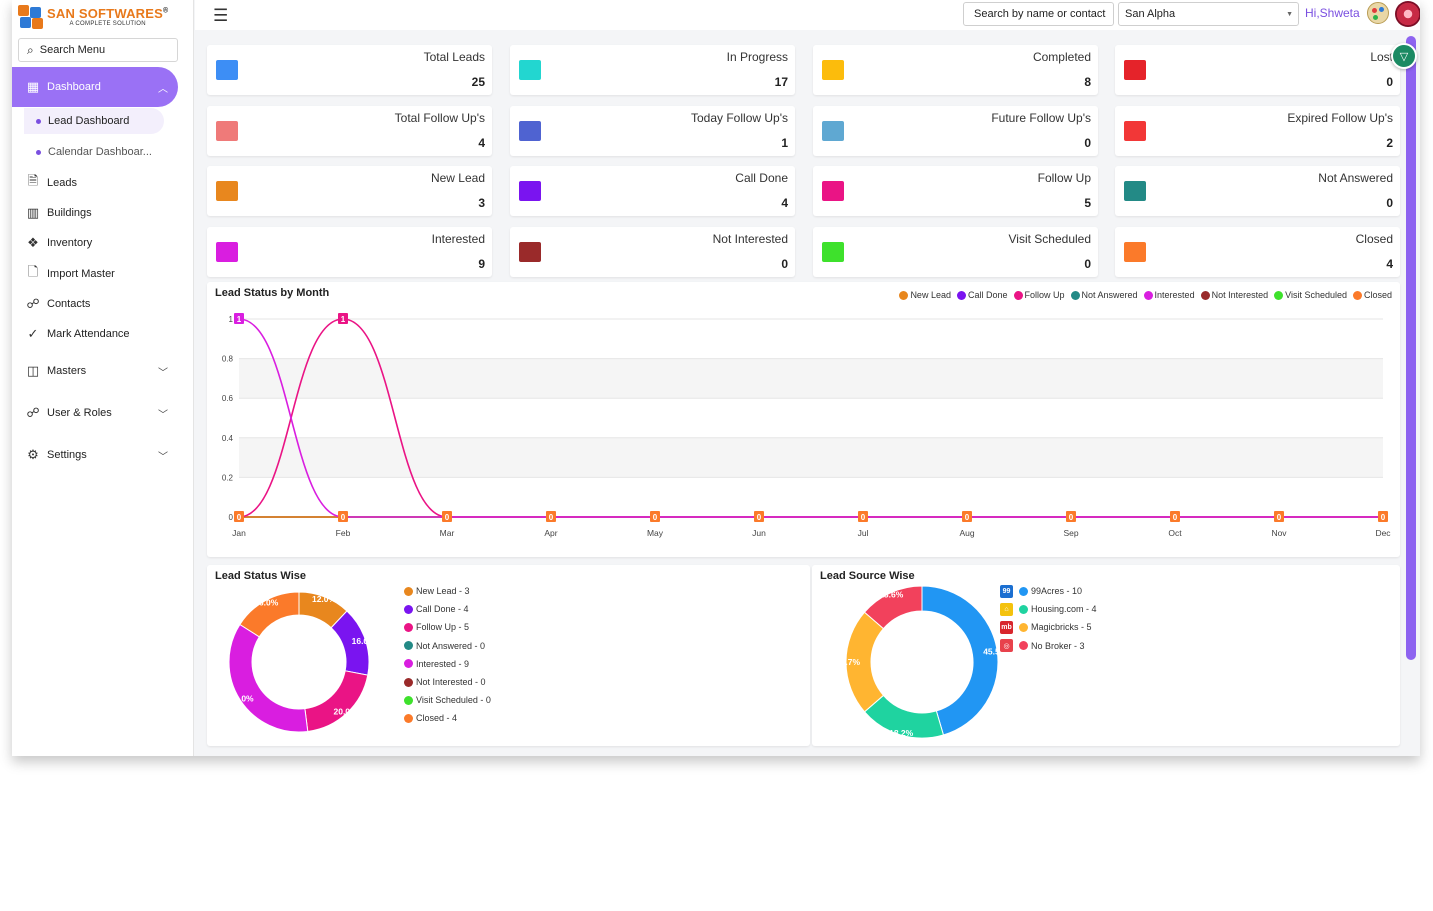  What do you see at coordinates (33, 412) in the screenshot?
I see `users-icon: ☍` at bounding box center [33, 412].